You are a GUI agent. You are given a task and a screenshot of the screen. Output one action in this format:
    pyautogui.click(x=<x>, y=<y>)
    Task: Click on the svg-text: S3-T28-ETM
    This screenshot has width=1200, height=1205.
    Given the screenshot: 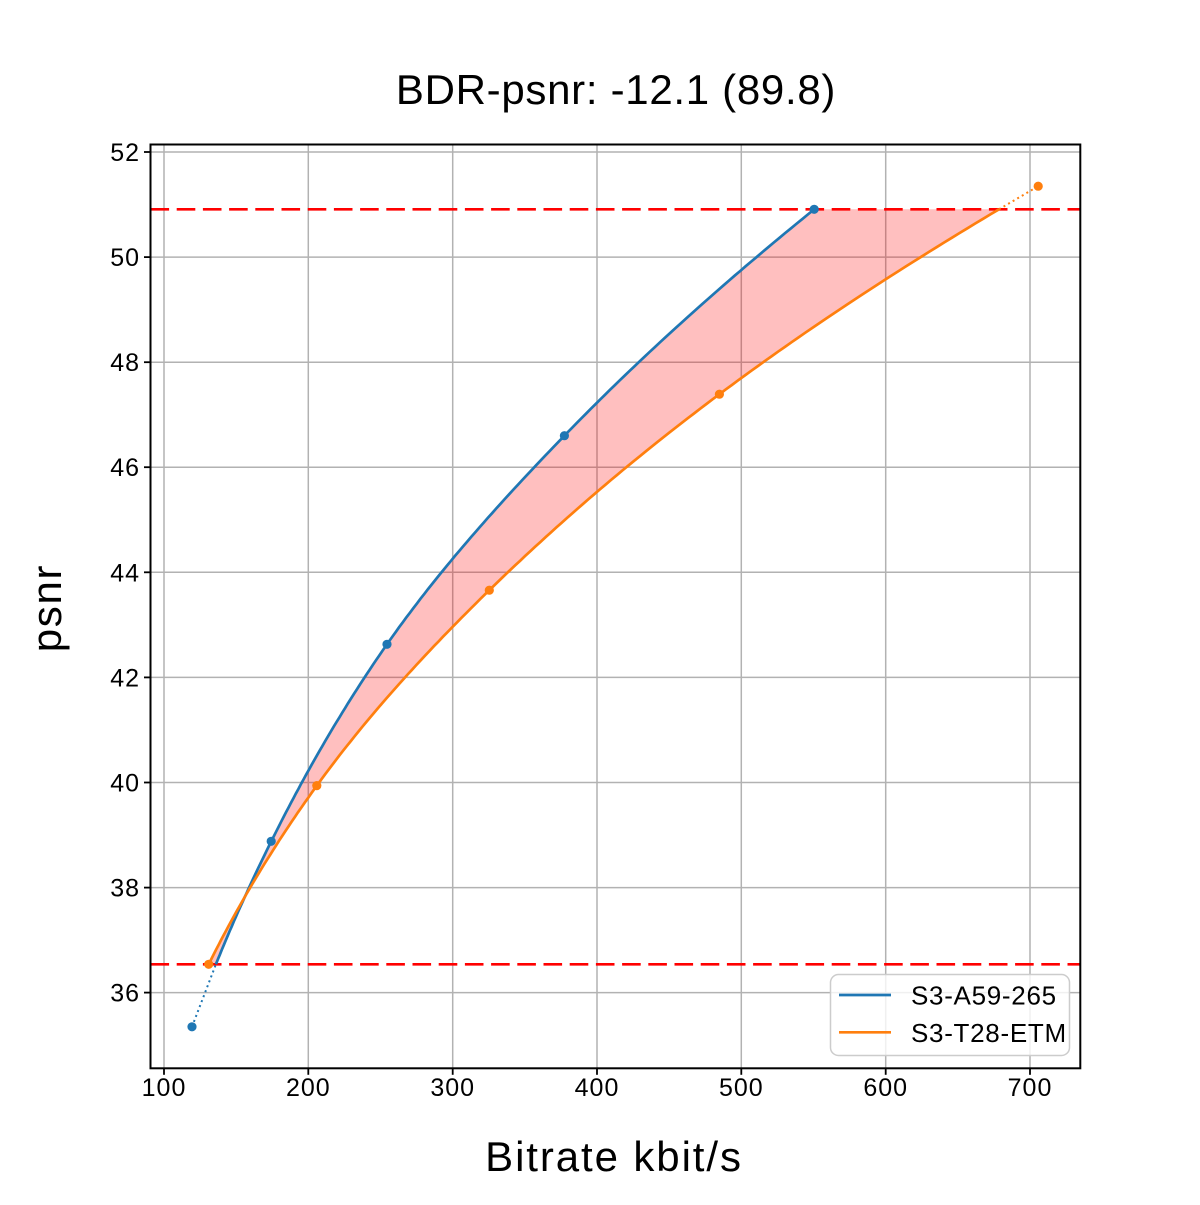 What is the action you would take?
    pyautogui.click(x=989, y=1033)
    